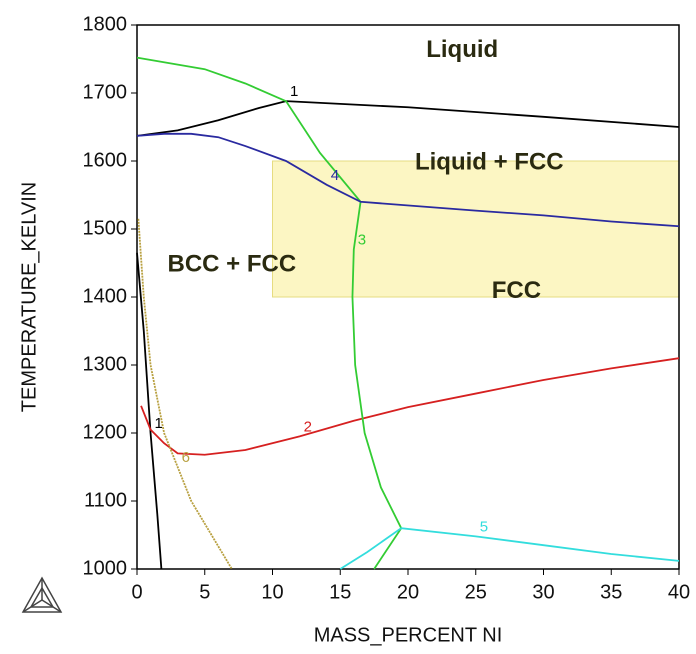 The width and height of the screenshot is (696, 654). What do you see at coordinates (679, 592) in the screenshot?
I see `x-tick-label: 40` at bounding box center [679, 592].